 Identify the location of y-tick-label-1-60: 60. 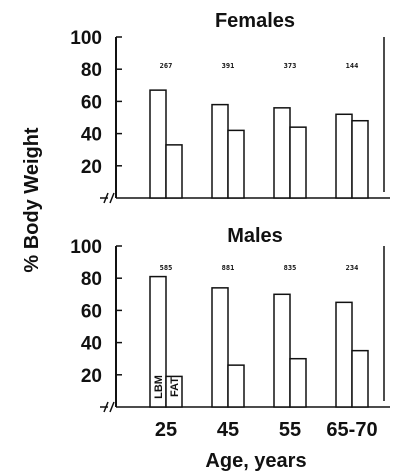
(91, 311).